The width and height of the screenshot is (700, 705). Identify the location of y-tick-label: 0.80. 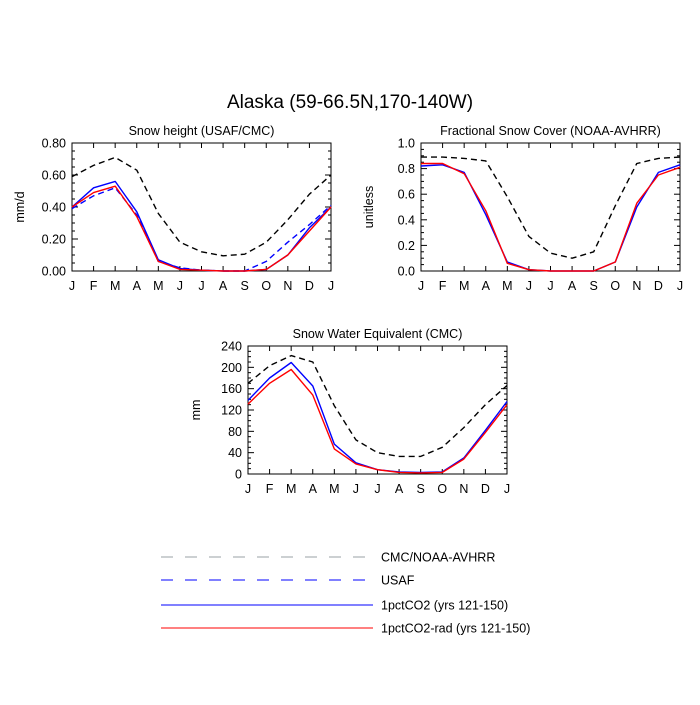
(54, 144).